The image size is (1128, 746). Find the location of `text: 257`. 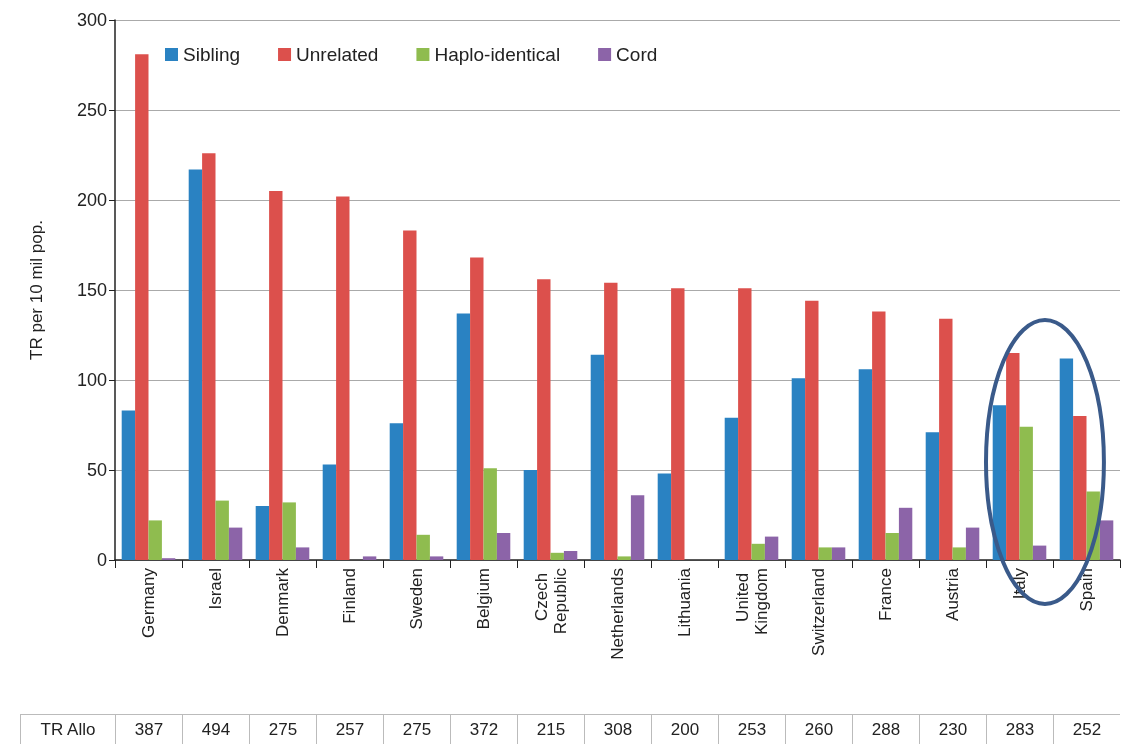

text: 257 is located at coordinates (349, 729).